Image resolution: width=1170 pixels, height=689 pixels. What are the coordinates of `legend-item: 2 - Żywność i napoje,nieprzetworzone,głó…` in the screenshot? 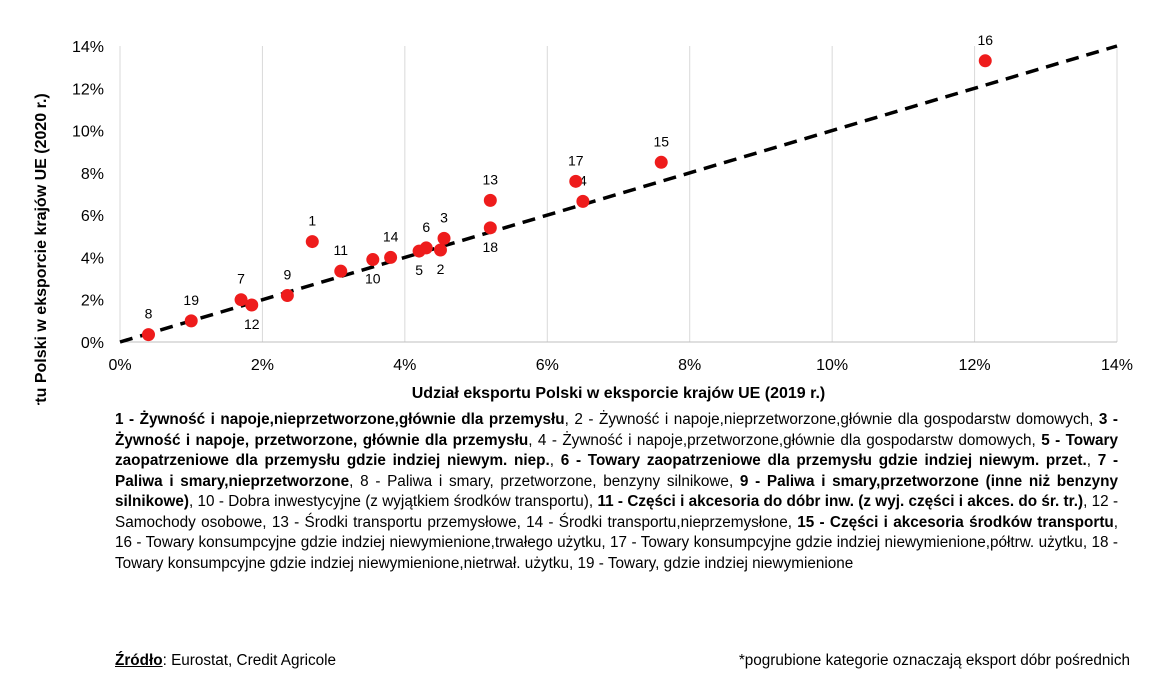 It's located at (832, 419).